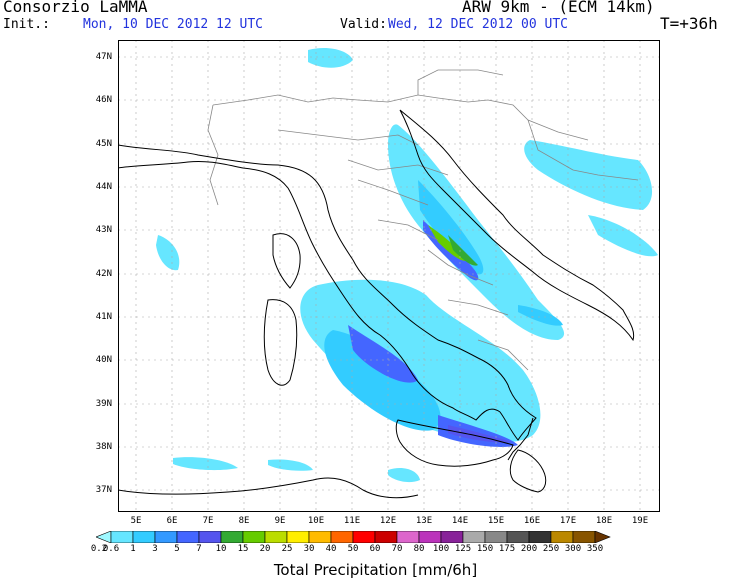 The width and height of the screenshot is (751, 580). What do you see at coordinates (640, 521) in the screenshot?
I see `lon-label: 19E` at bounding box center [640, 521].